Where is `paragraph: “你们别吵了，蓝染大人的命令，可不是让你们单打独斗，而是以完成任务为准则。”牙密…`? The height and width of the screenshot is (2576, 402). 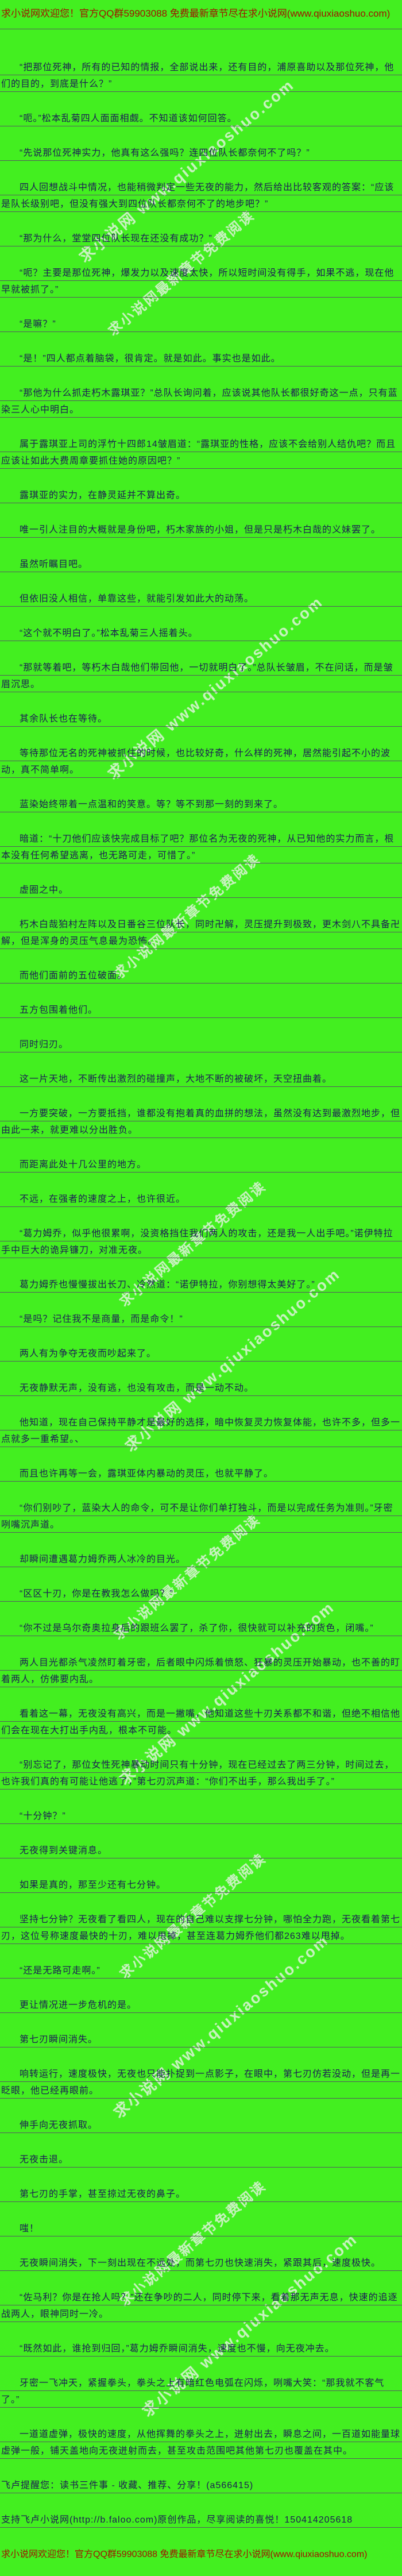 paragraph: “你们别吵了，蓝染大人的命令，可不是让你们单打独斗，而是以完成任务为准则。”牙密… is located at coordinates (201, 1517).